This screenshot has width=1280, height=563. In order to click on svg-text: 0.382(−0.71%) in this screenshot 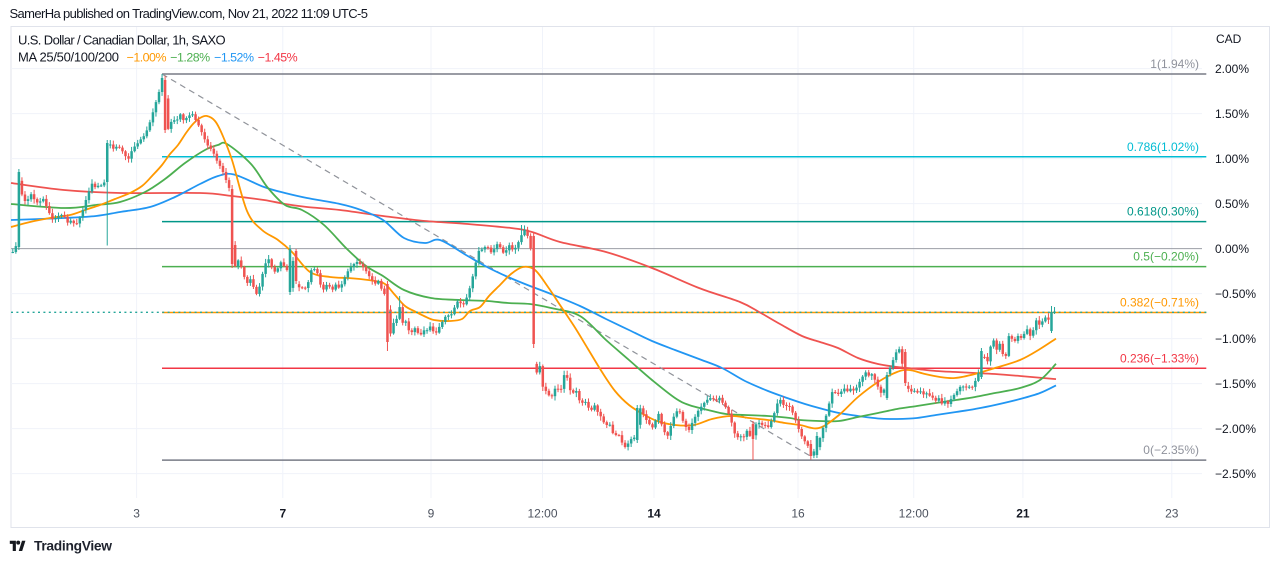, I will do `click(1159, 303)`.